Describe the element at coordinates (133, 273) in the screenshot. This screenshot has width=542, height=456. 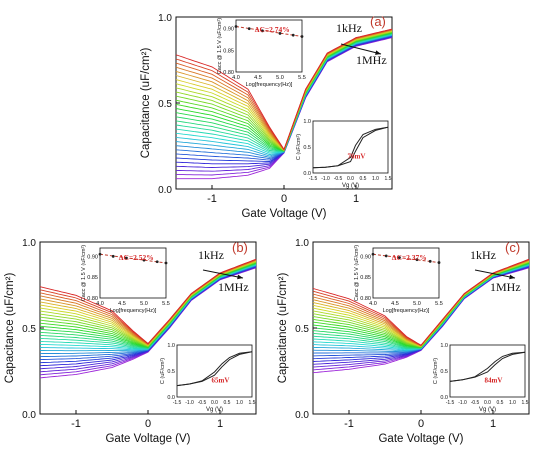
I see `inset-frame` at that location.